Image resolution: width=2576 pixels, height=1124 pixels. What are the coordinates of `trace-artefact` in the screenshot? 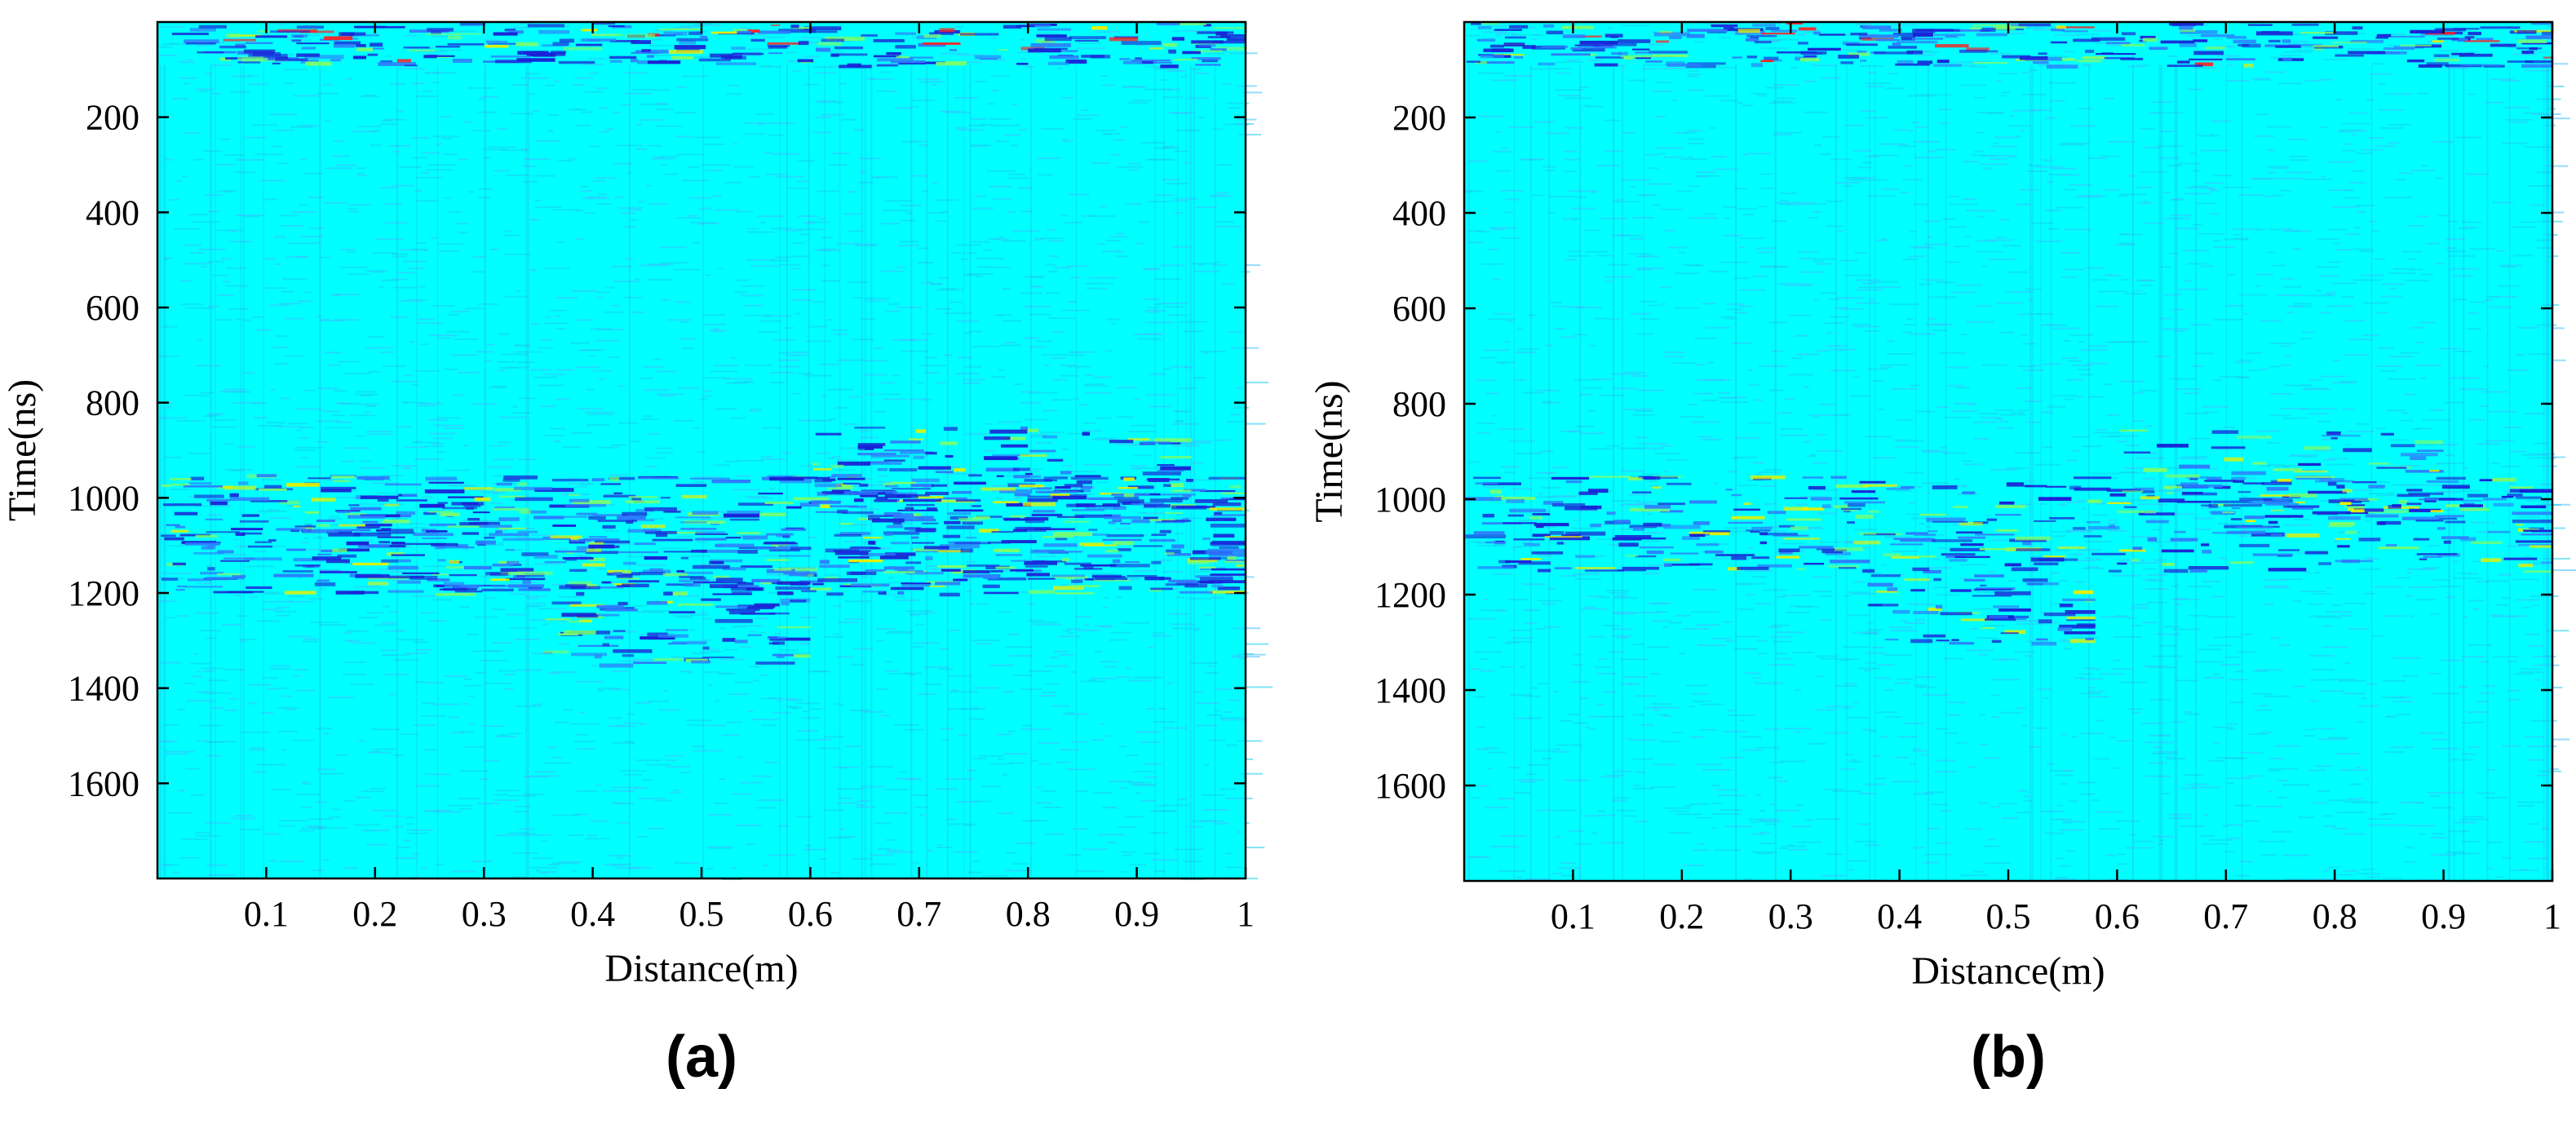 It's located at (241, 471).